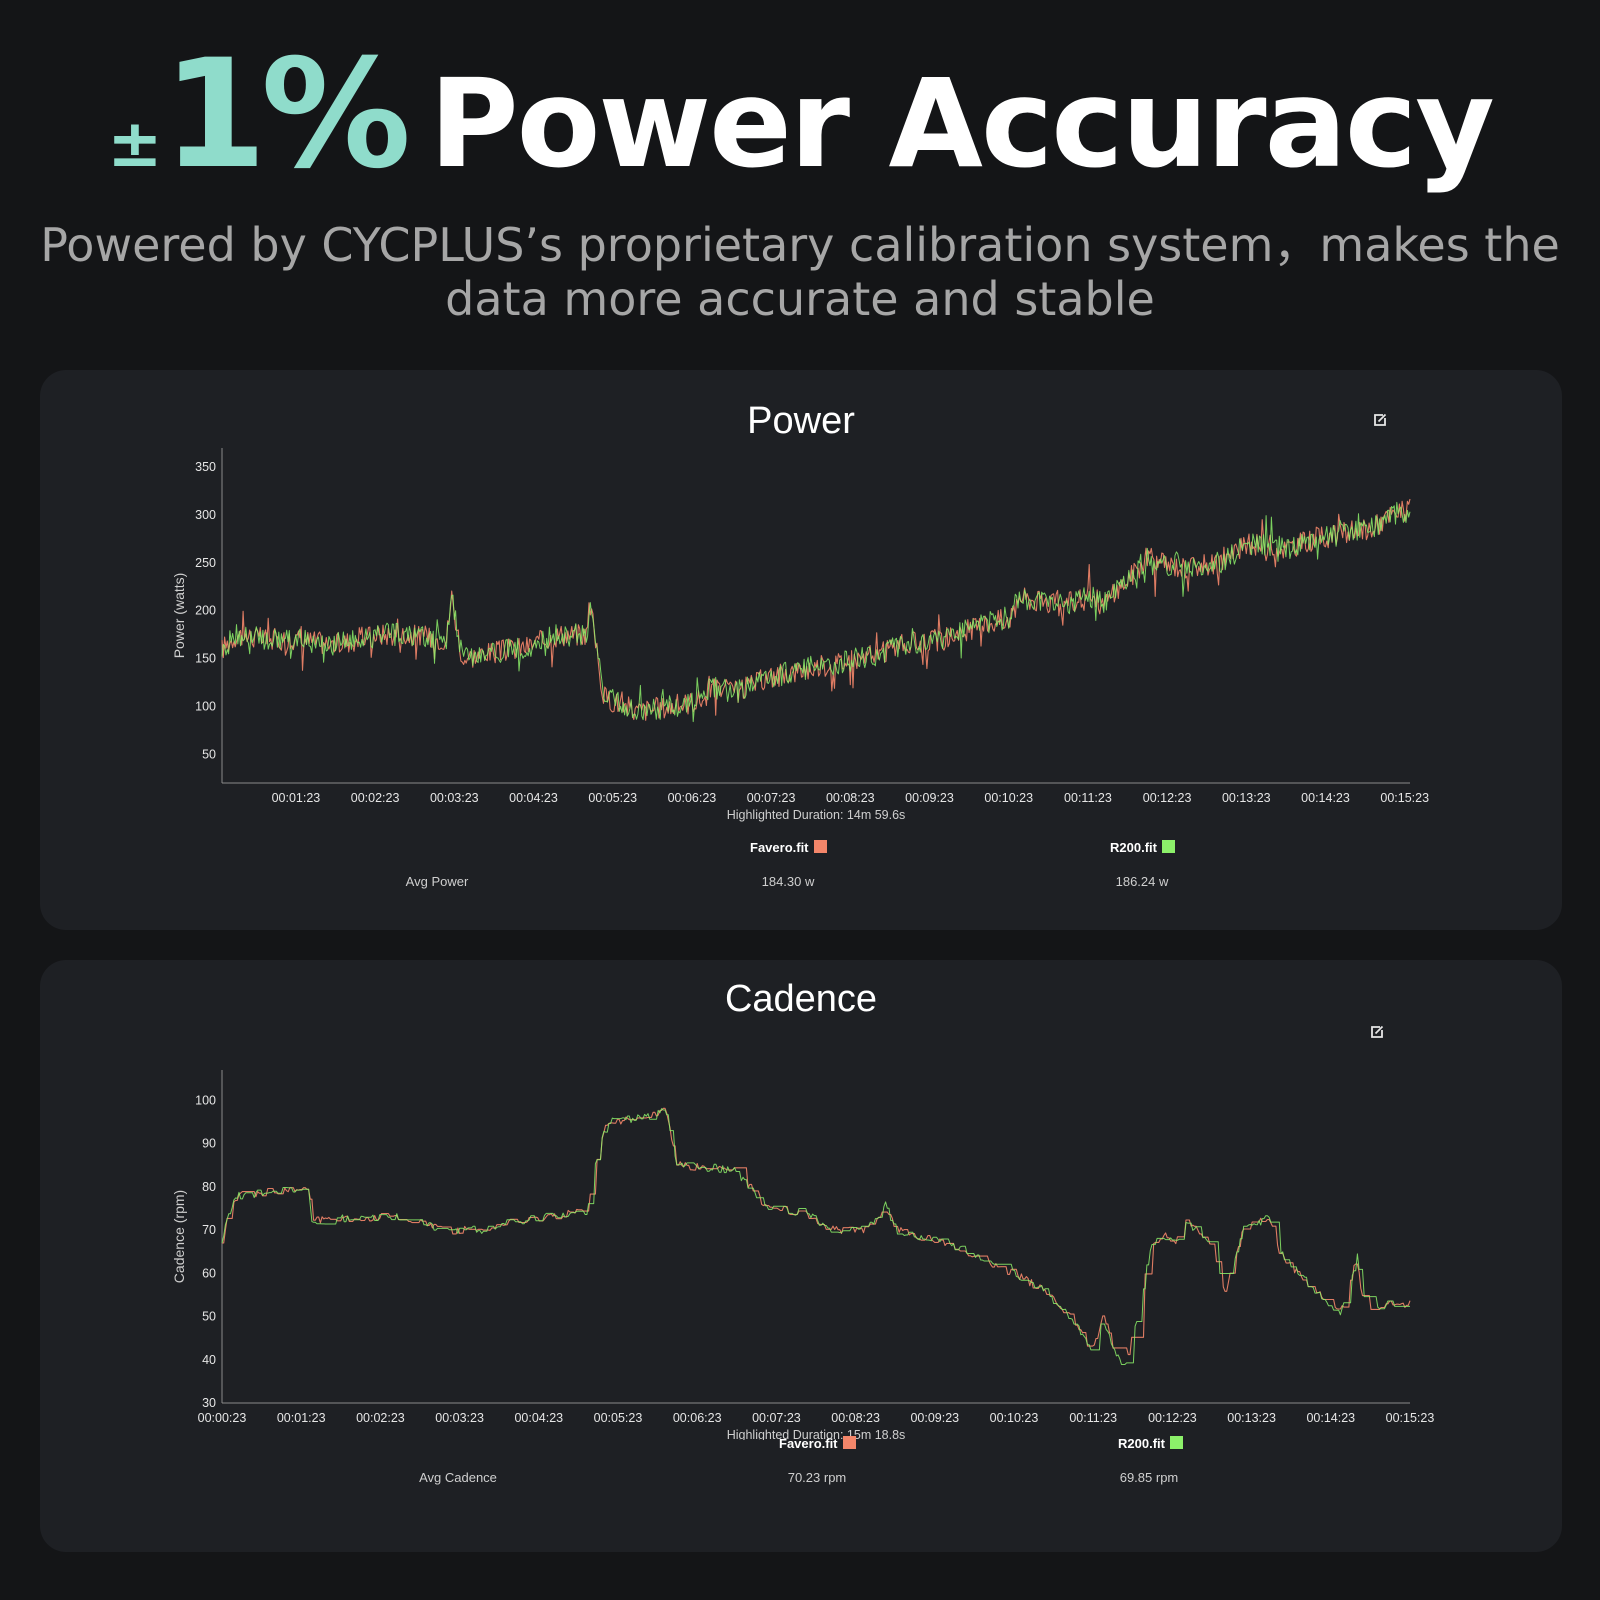 This screenshot has height=1600, width=1600. What do you see at coordinates (205, 467) in the screenshot?
I see `y-tick-label: 350` at bounding box center [205, 467].